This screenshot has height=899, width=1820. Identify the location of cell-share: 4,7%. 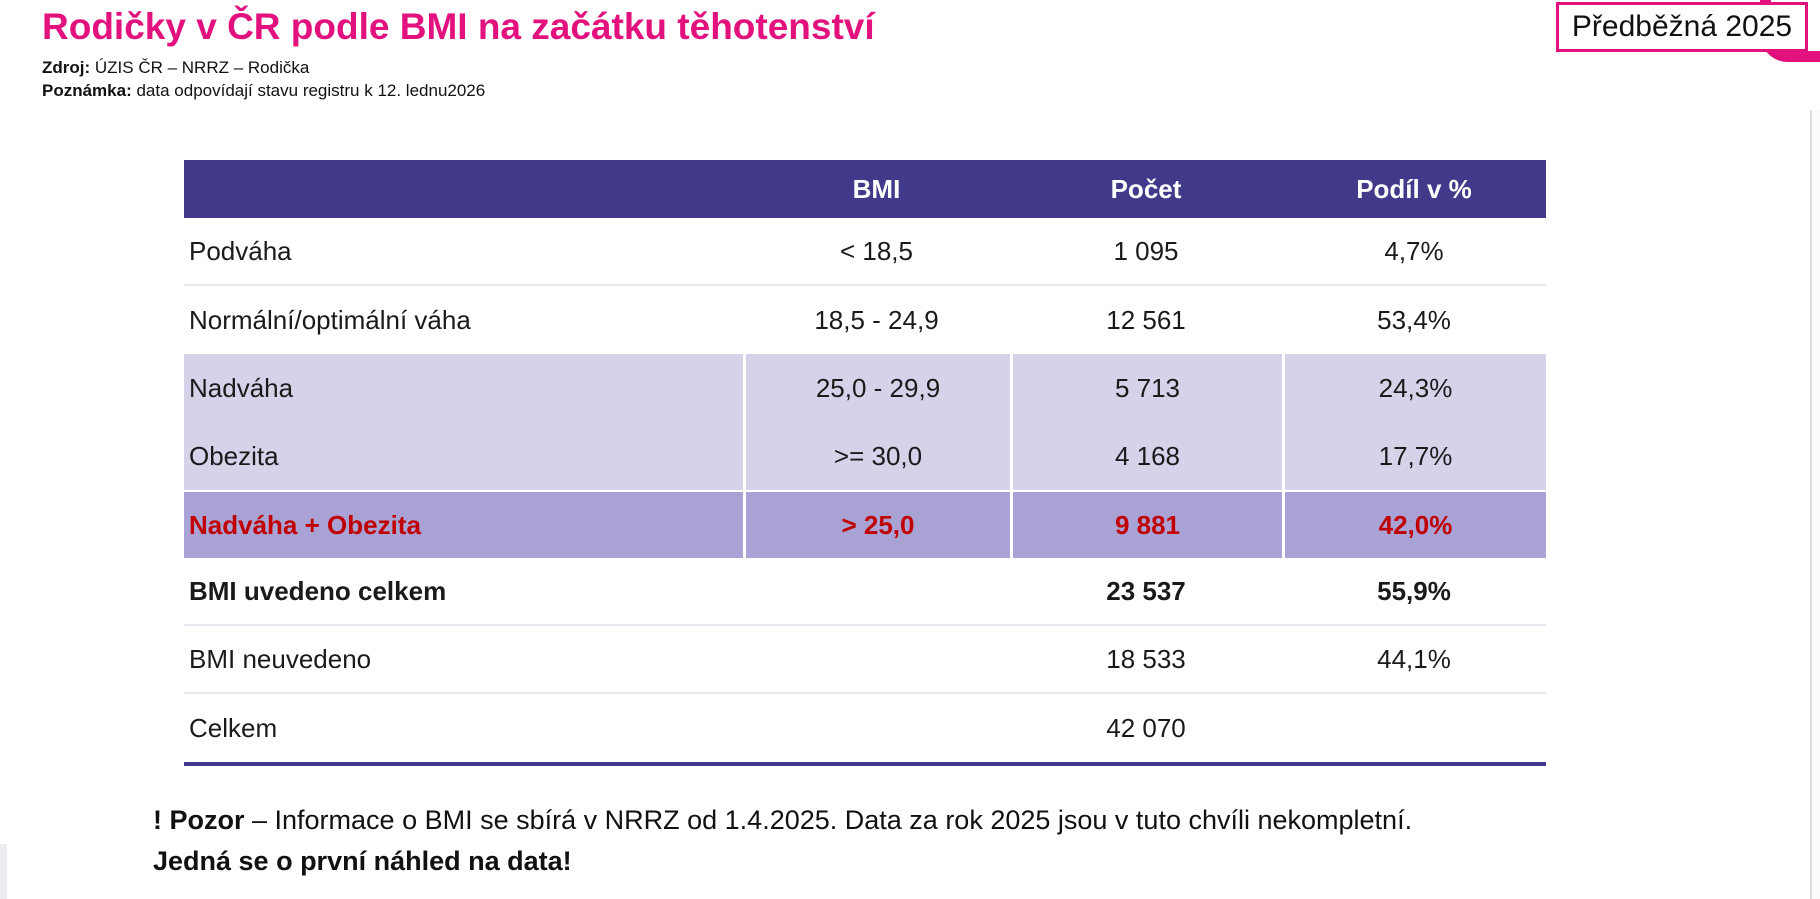
(1414, 250).